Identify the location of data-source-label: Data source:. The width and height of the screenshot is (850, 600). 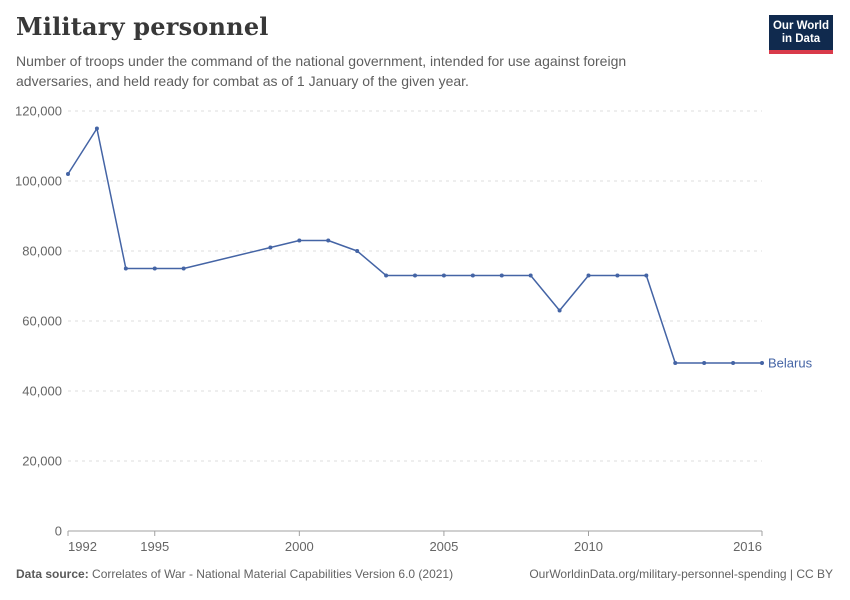
(52, 574).